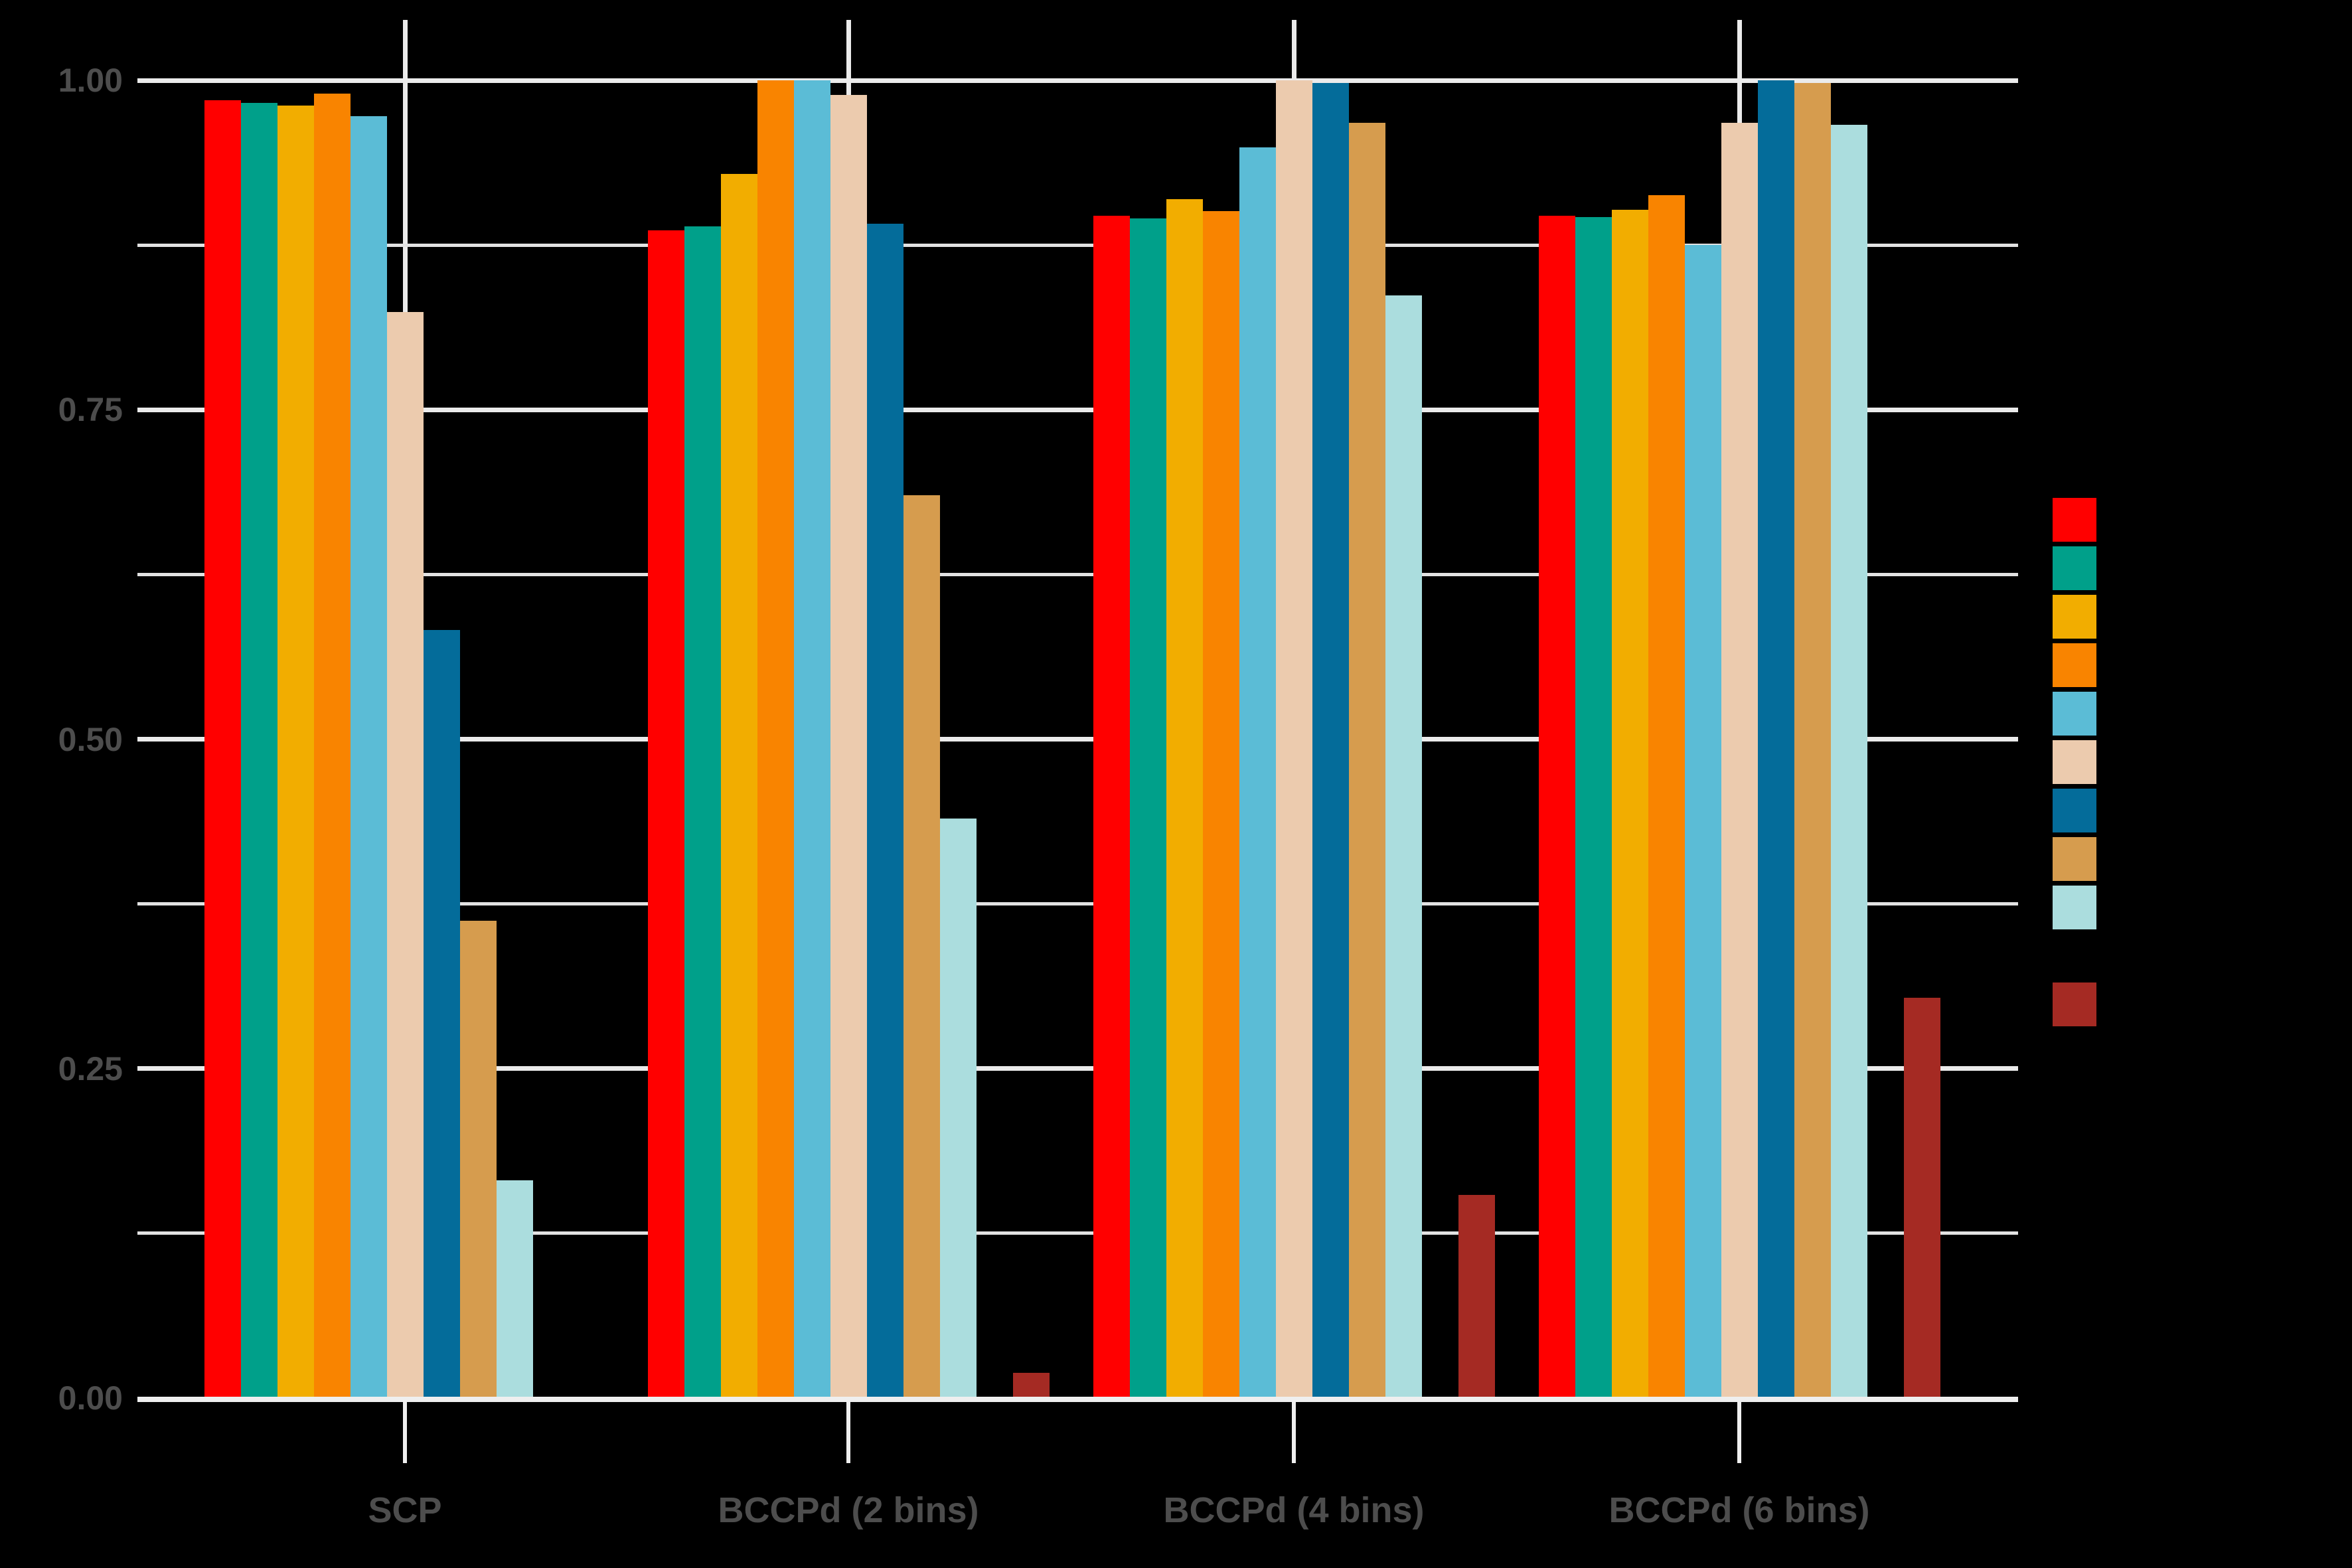 The image size is (2352, 1568). What do you see at coordinates (91, 1398) in the screenshot?
I see `y-axis-tick-label: 0.00` at bounding box center [91, 1398].